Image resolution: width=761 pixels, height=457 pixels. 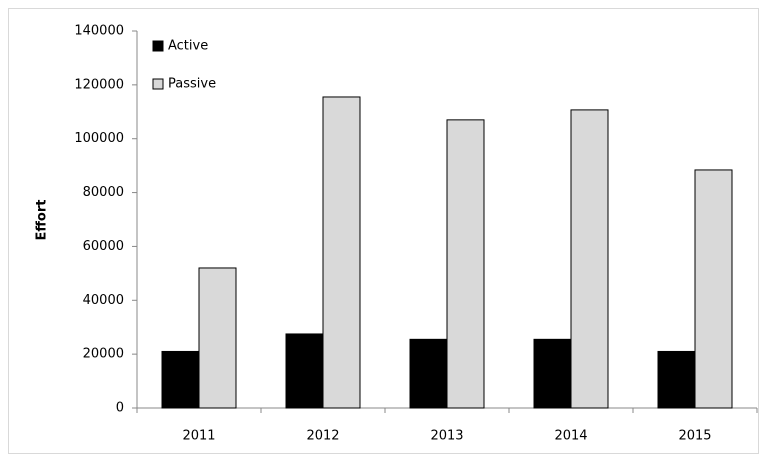 I want to click on y-tick-label: 80000, so click(x=103, y=192).